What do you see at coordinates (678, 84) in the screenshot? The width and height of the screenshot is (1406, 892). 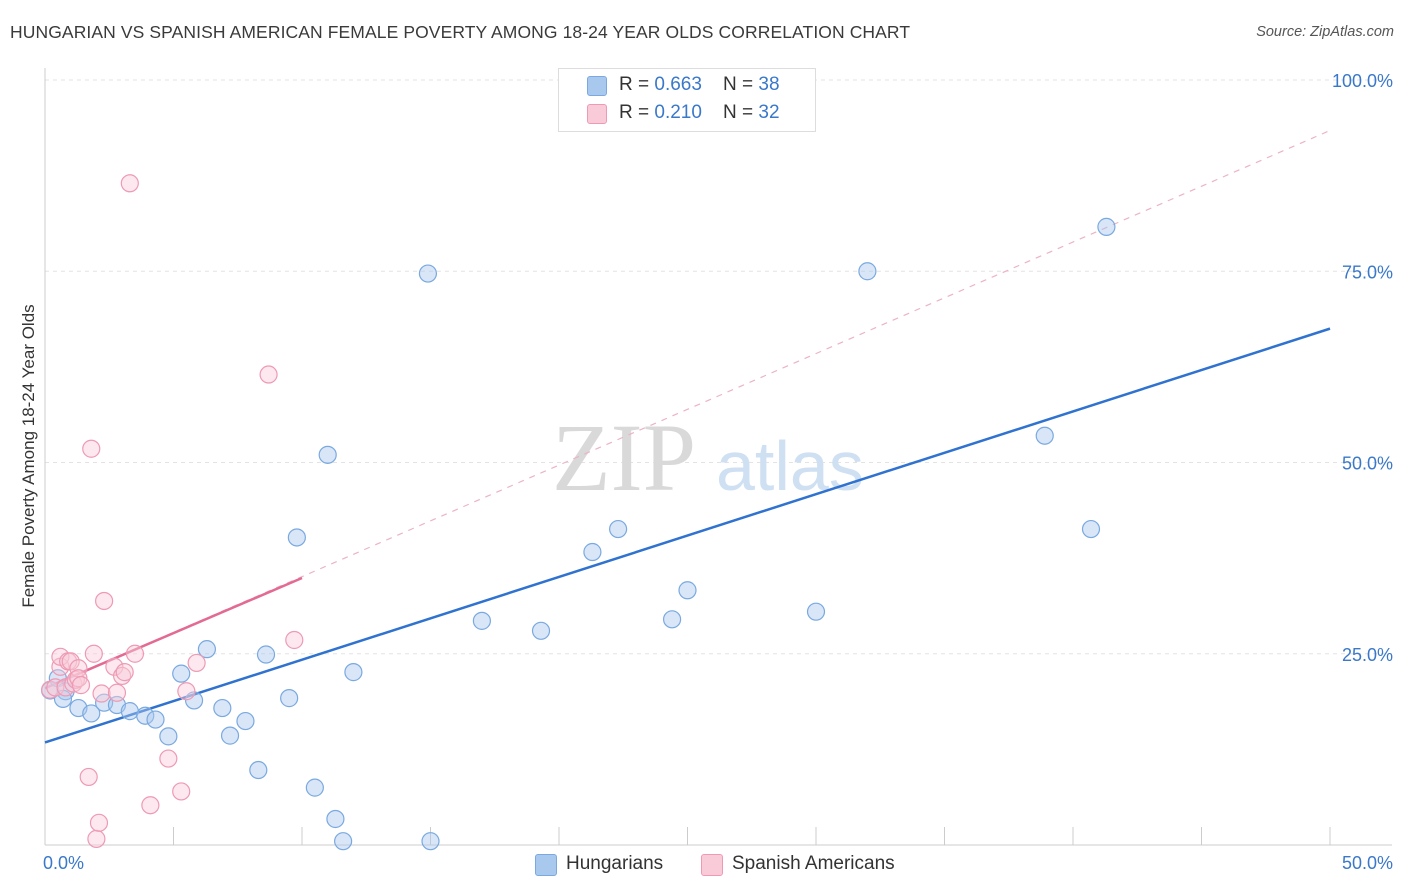 I see `legend-r-value: 0.663` at bounding box center [678, 84].